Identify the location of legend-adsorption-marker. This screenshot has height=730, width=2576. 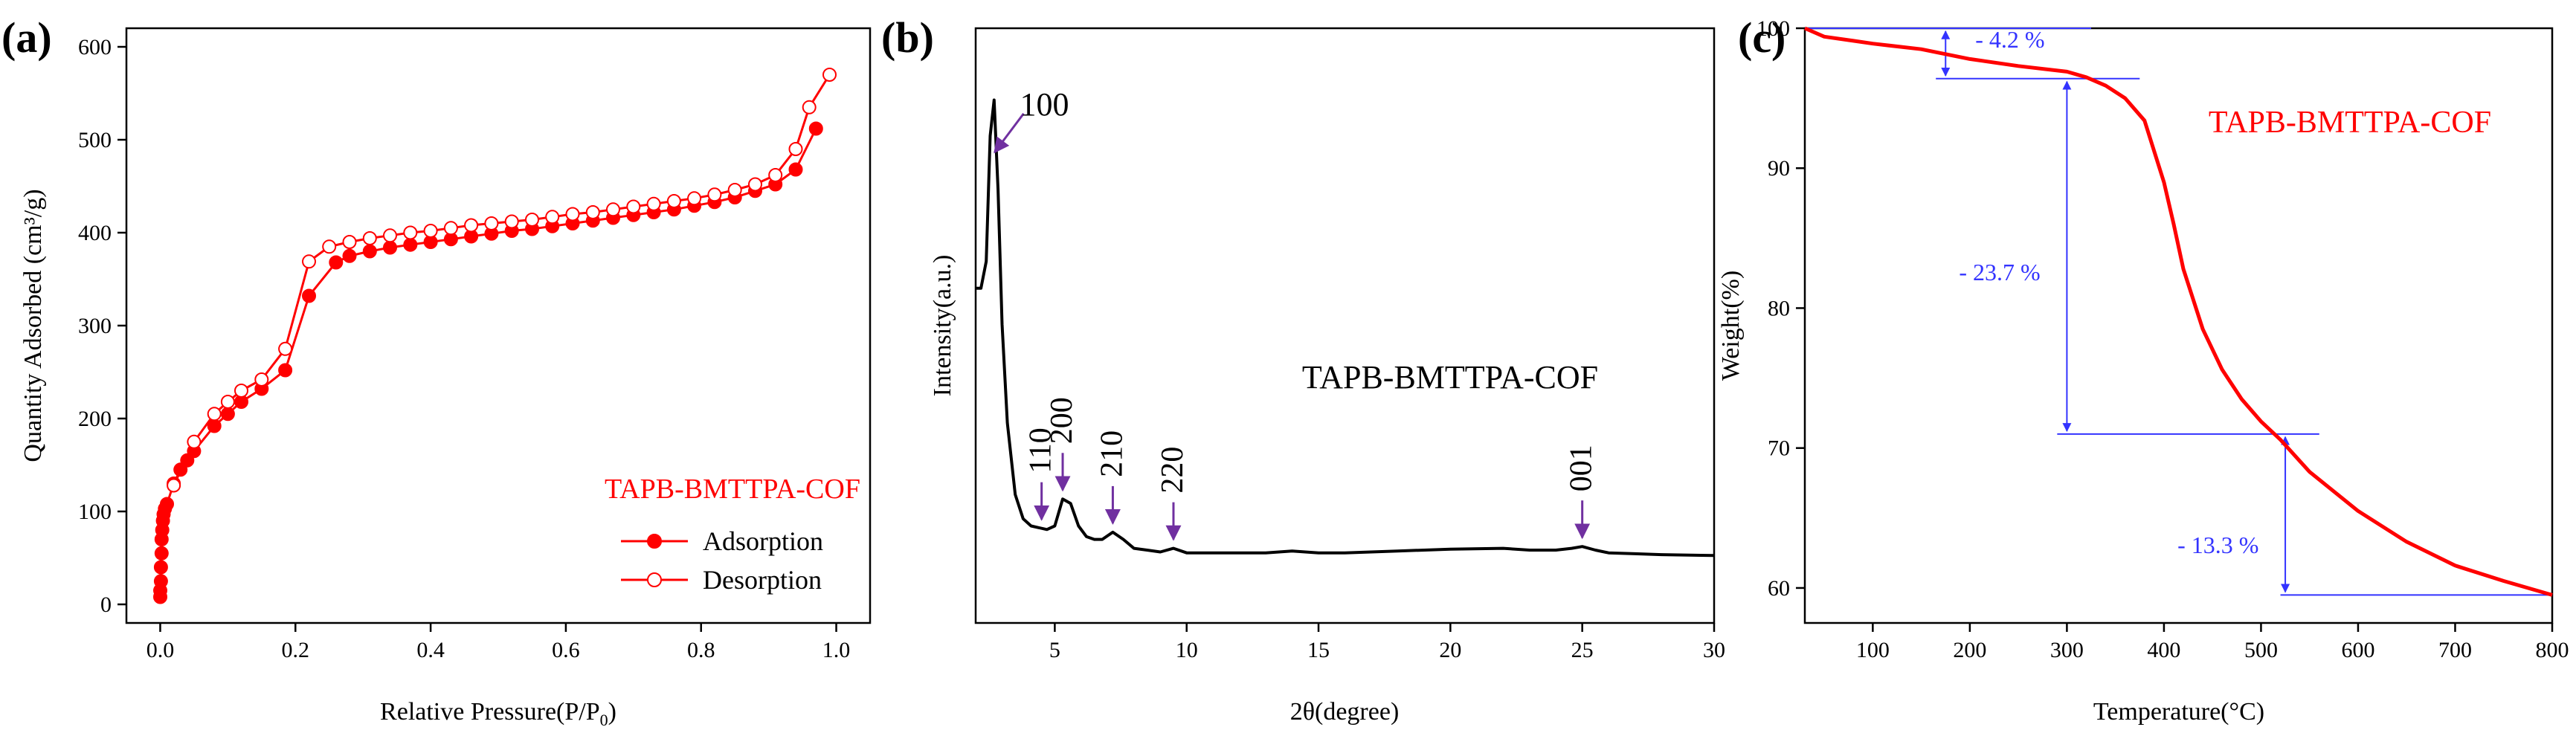
(654, 541).